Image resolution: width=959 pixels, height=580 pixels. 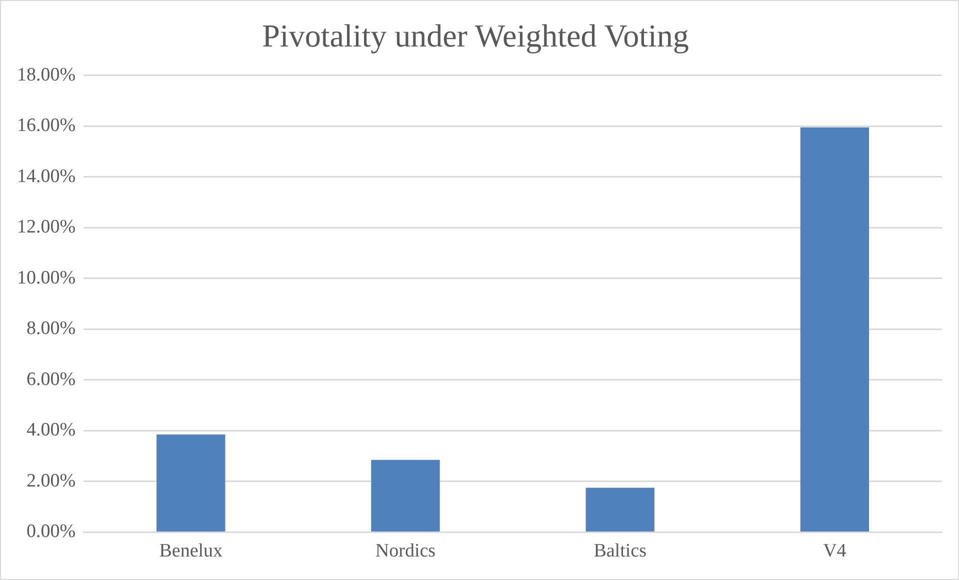 I want to click on chart-title: Pivotality under Weighted Voting, so click(x=475, y=36).